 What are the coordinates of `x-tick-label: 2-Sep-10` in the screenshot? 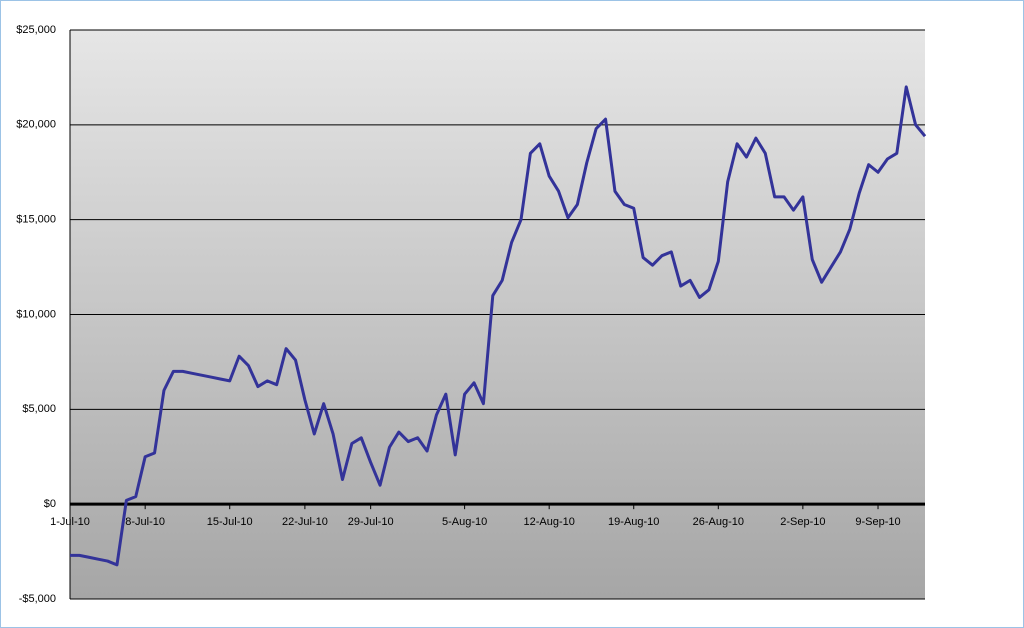 It's located at (802, 522).